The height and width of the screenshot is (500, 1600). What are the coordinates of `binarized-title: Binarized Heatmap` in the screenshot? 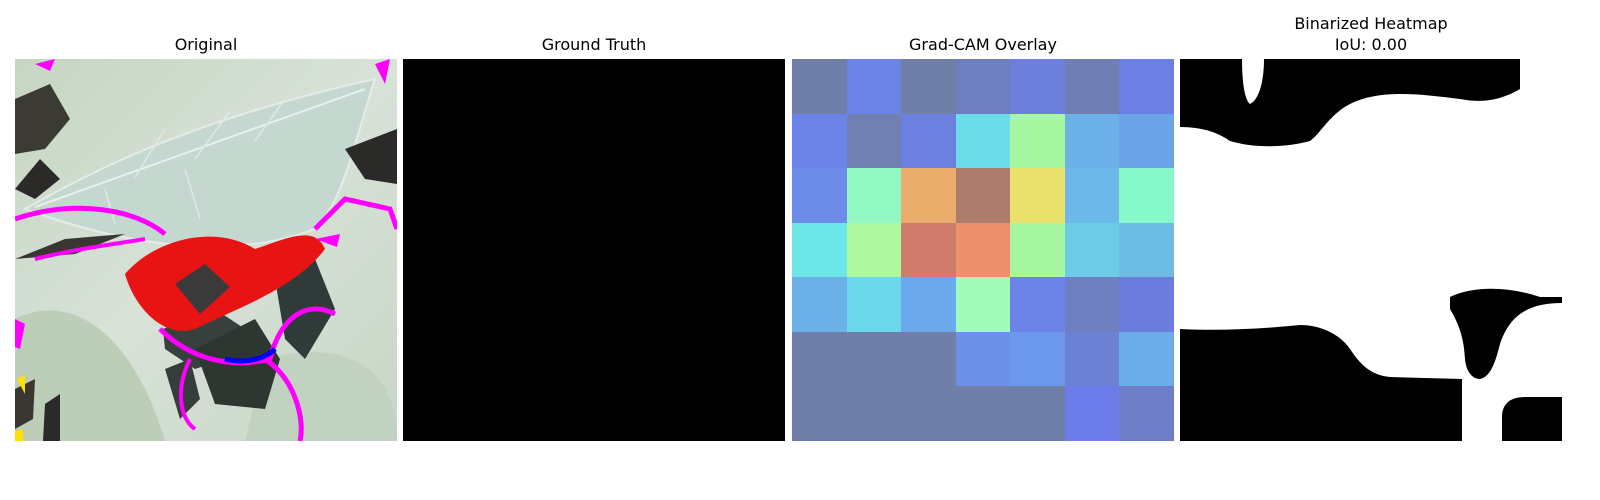 It's located at (1371, 23).